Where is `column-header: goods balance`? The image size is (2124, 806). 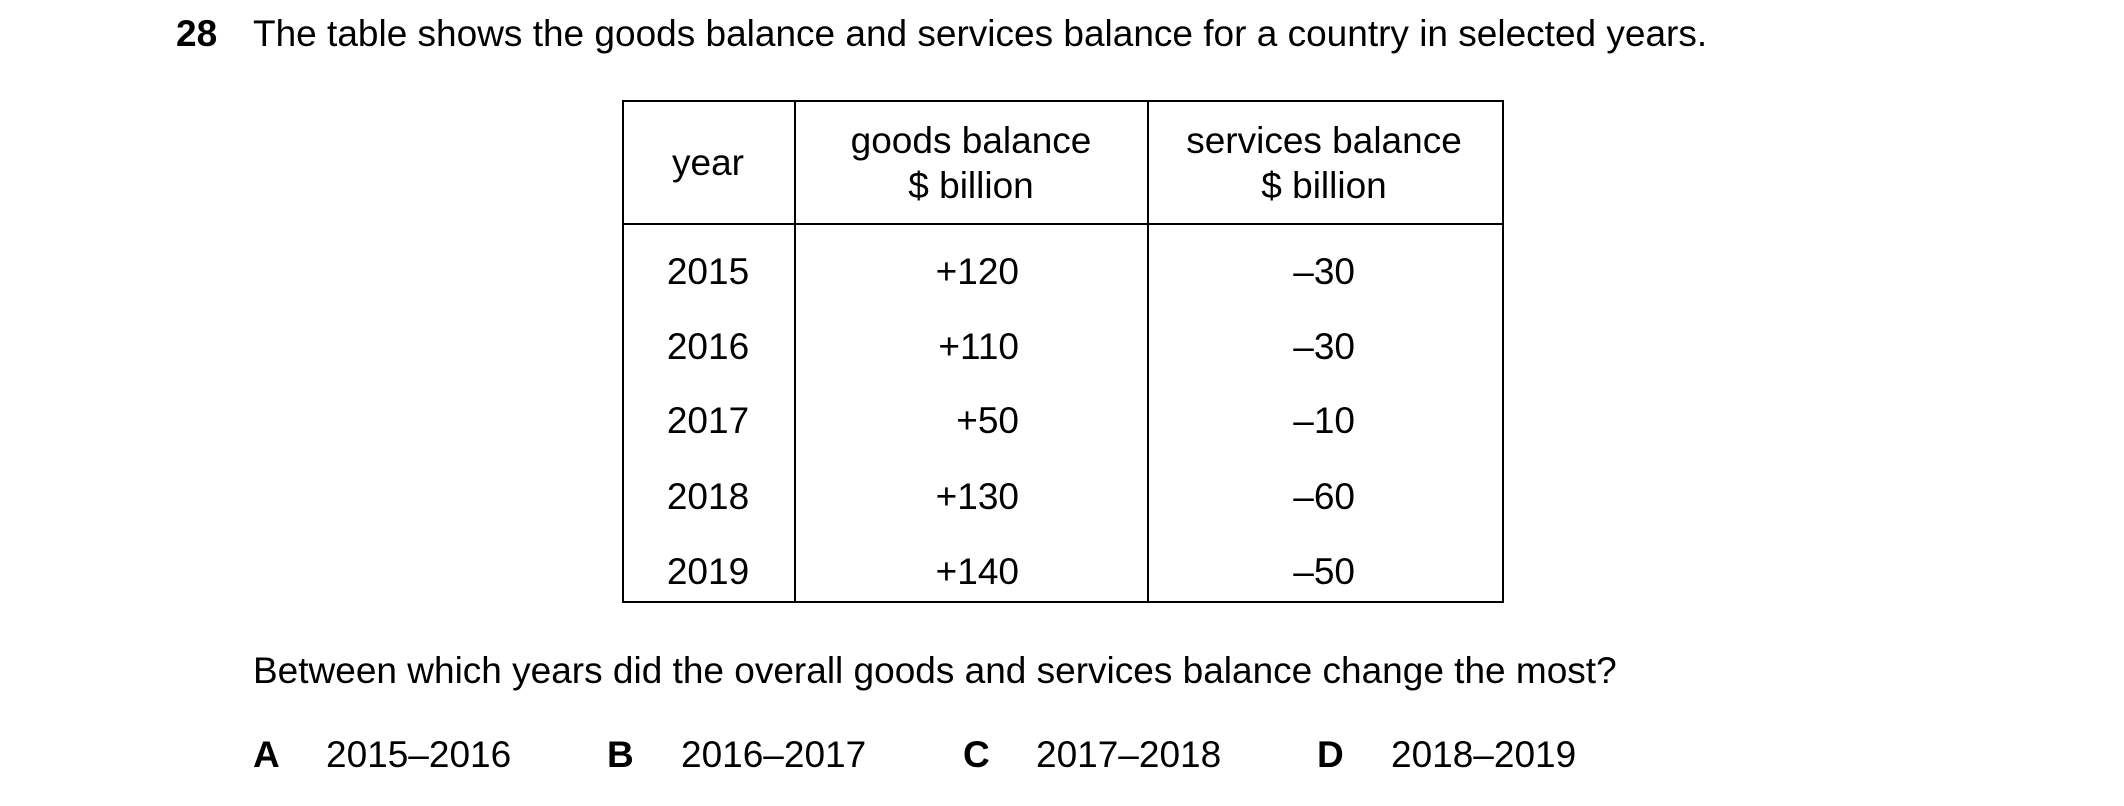 column-header: goods balance is located at coordinates (971, 140).